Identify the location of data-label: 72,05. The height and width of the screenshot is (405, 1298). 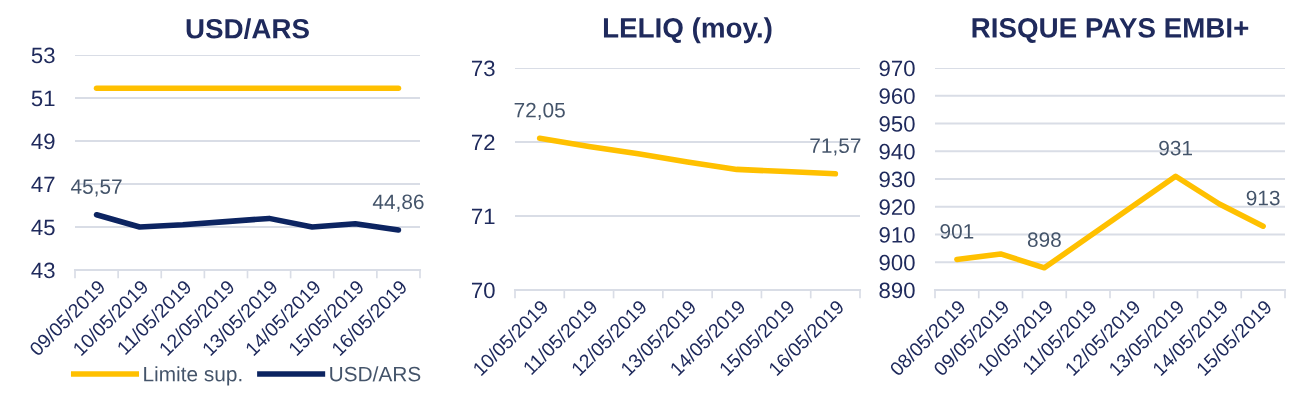
(539, 111).